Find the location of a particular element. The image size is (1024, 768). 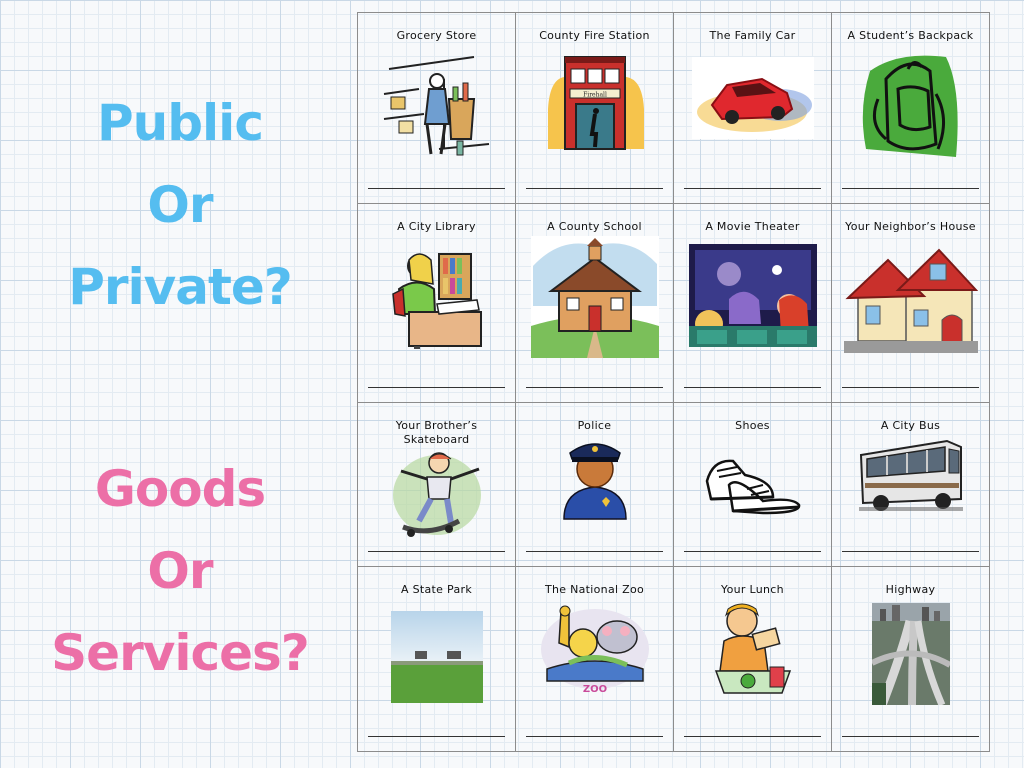

grid-row-3: Your Brother’s Skateboard Police is located at coordinates (674, 485).